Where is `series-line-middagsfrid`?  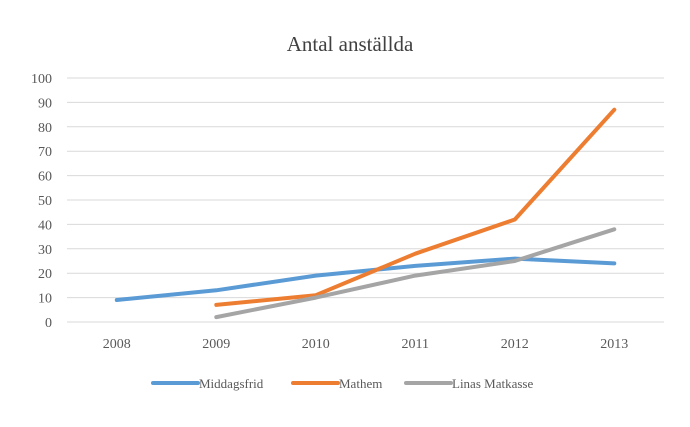
series-line-middagsfrid is located at coordinates (365, 279).